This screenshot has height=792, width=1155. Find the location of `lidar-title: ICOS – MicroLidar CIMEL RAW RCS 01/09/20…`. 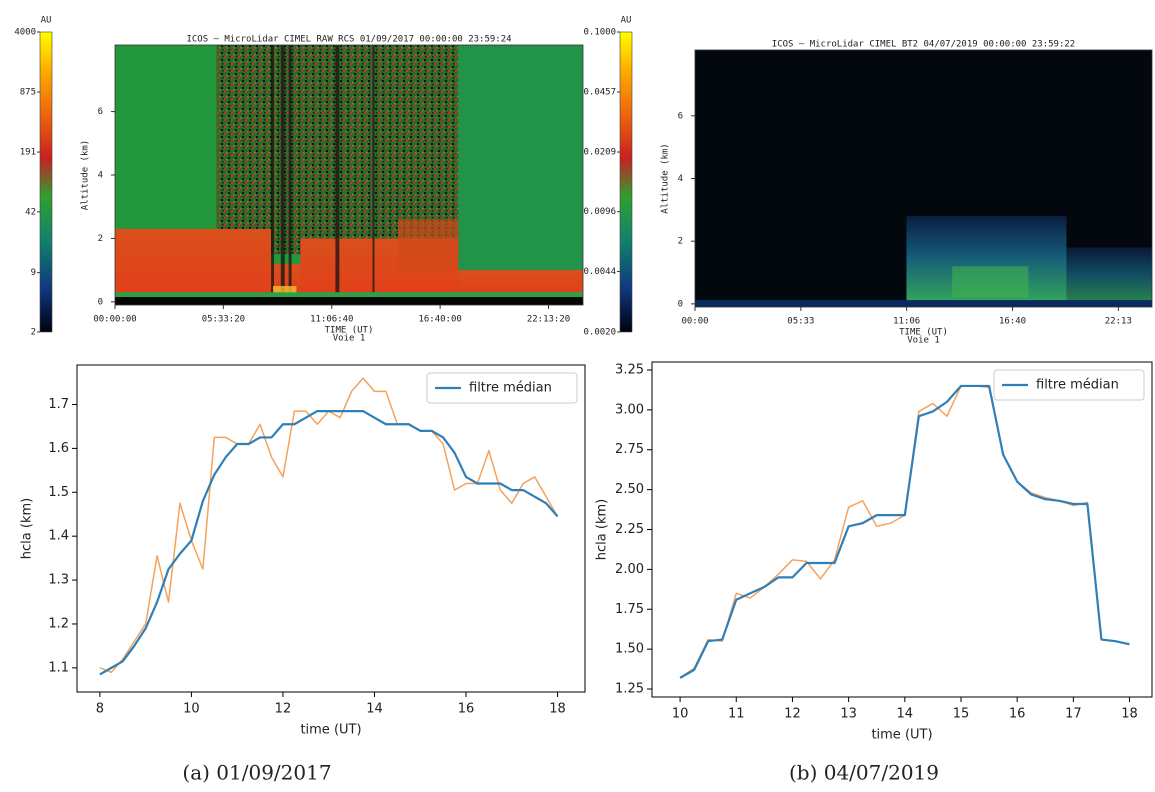

lidar-title: ICOS – MicroLidar CIMEL RAW RCS 01/09/20… is located at coordinates (348, 40).